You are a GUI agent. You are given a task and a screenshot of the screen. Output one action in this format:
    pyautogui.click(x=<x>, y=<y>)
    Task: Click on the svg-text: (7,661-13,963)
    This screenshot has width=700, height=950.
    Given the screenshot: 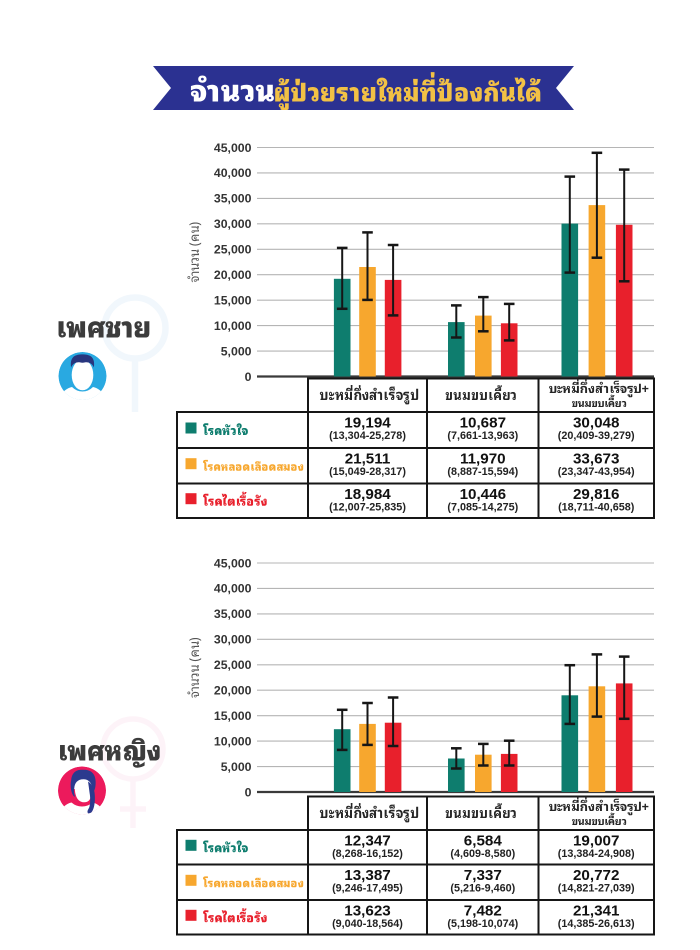 What is the action you would take?
    pyautogui.click(x=482, y=436)
    